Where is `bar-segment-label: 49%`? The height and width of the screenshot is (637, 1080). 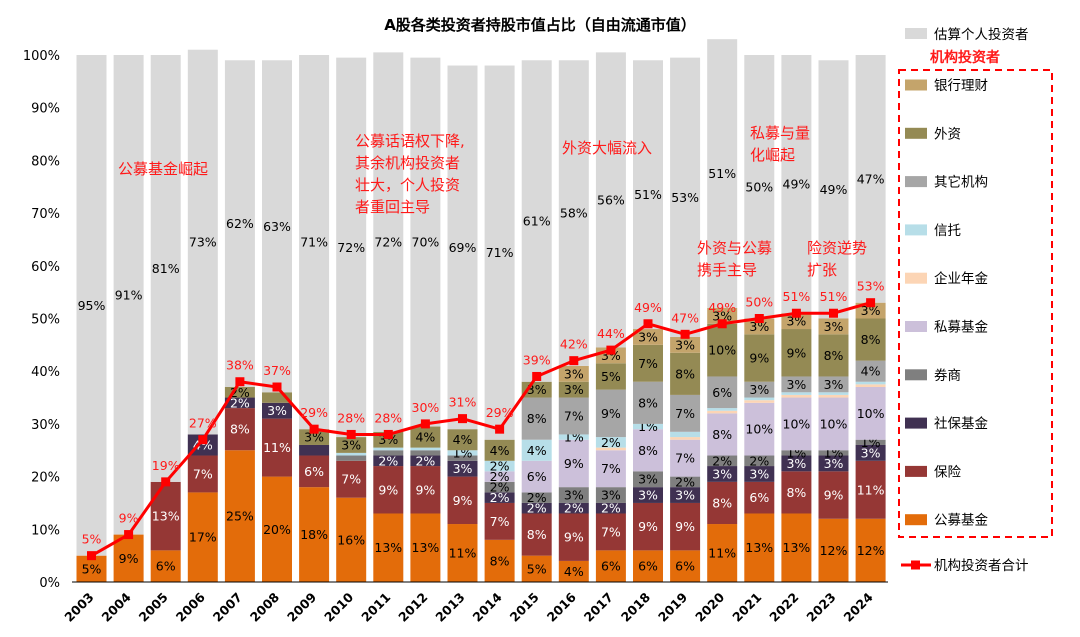
bar-segment-label: 49% is located at coordinates (797, 184).